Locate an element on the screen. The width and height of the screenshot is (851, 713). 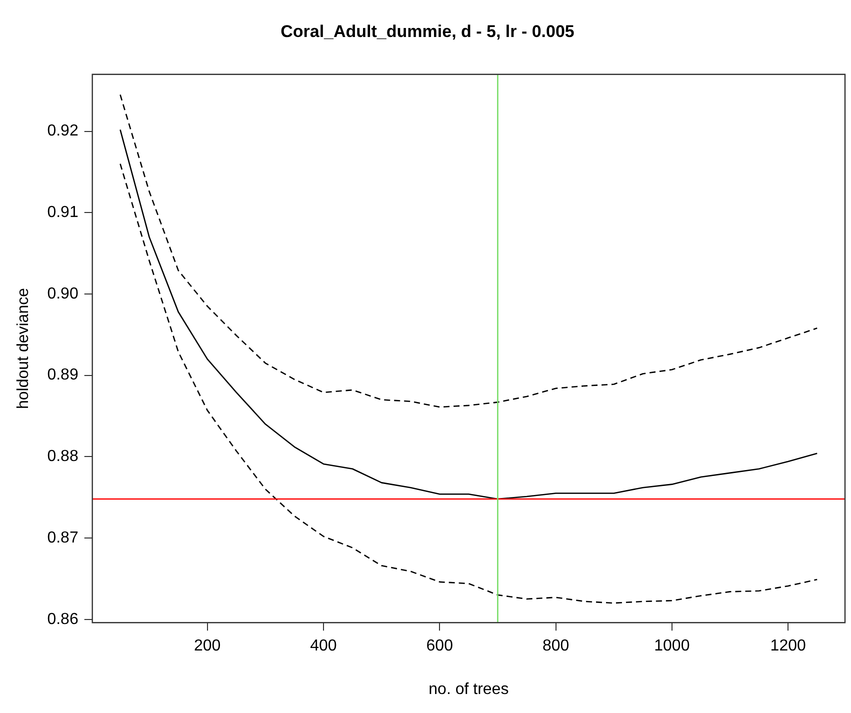
x-axis-title: no. of trees is located at coordinates (468, 689).